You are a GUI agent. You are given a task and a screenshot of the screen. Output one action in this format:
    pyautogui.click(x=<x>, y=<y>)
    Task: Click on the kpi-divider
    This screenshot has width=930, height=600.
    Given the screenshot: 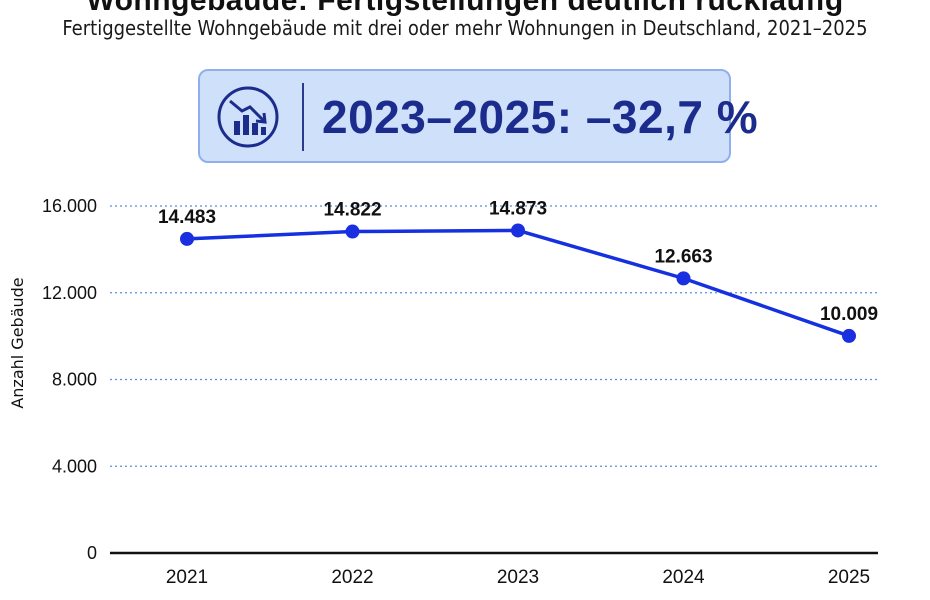 What is the action you would take?
    pyautogui.click(x=303, y=117)
    